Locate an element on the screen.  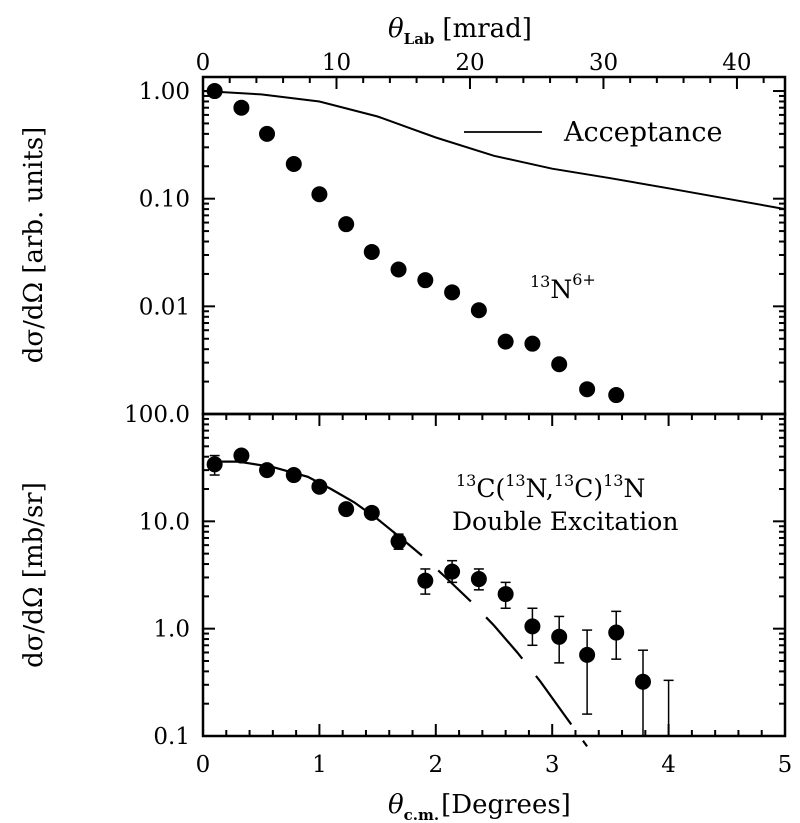
bottom-x-axis-title: θc.m.[Degrees] is located at coordinates (479, 806).